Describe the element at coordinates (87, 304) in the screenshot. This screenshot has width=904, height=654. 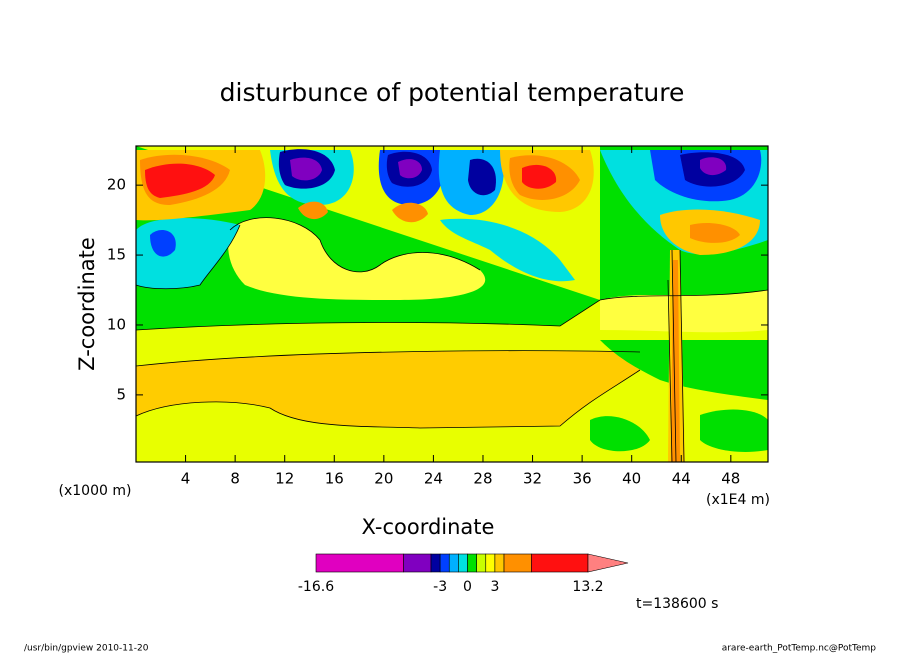
I see `y-axis-label: Z-coordinate` at that location.